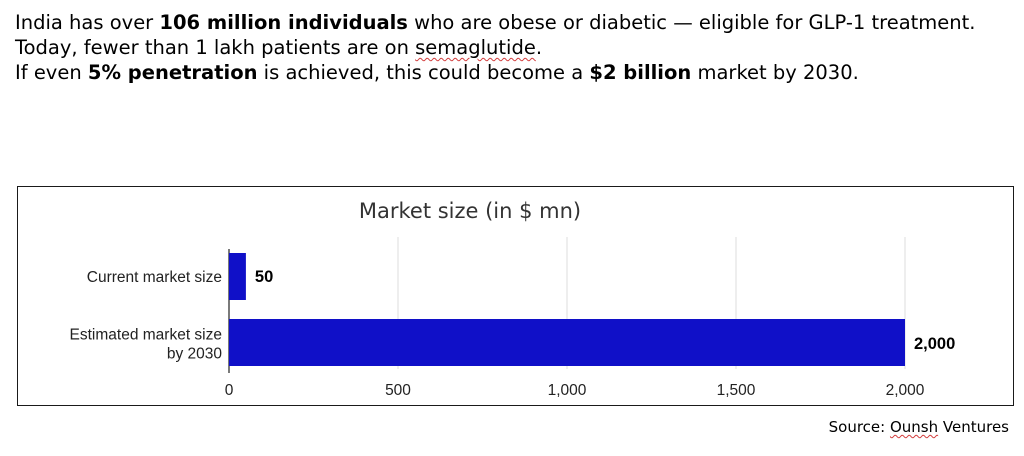  I want to click on data-label: 50, so click(264, 277).